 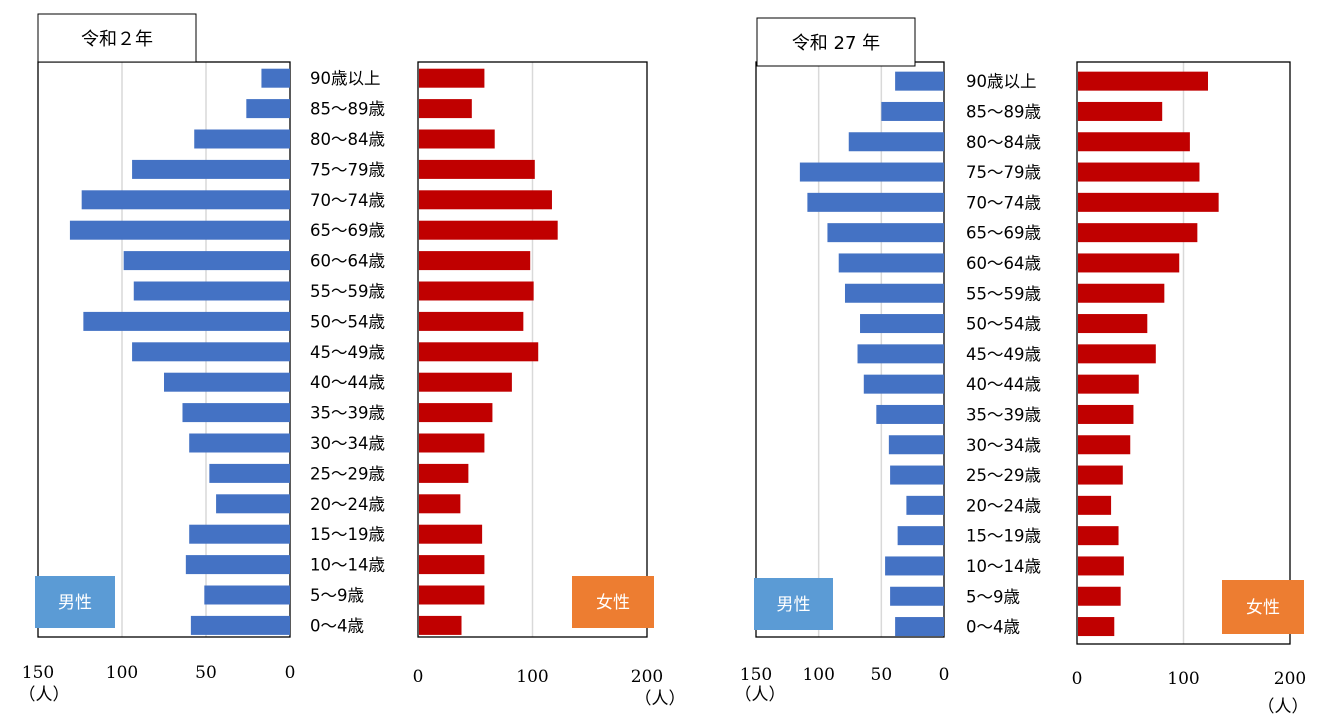 What do you see at coordinates (1183, 679) in the screenshot?
I see `female-axis-tick: 100` at bounding box center [1183, 679].